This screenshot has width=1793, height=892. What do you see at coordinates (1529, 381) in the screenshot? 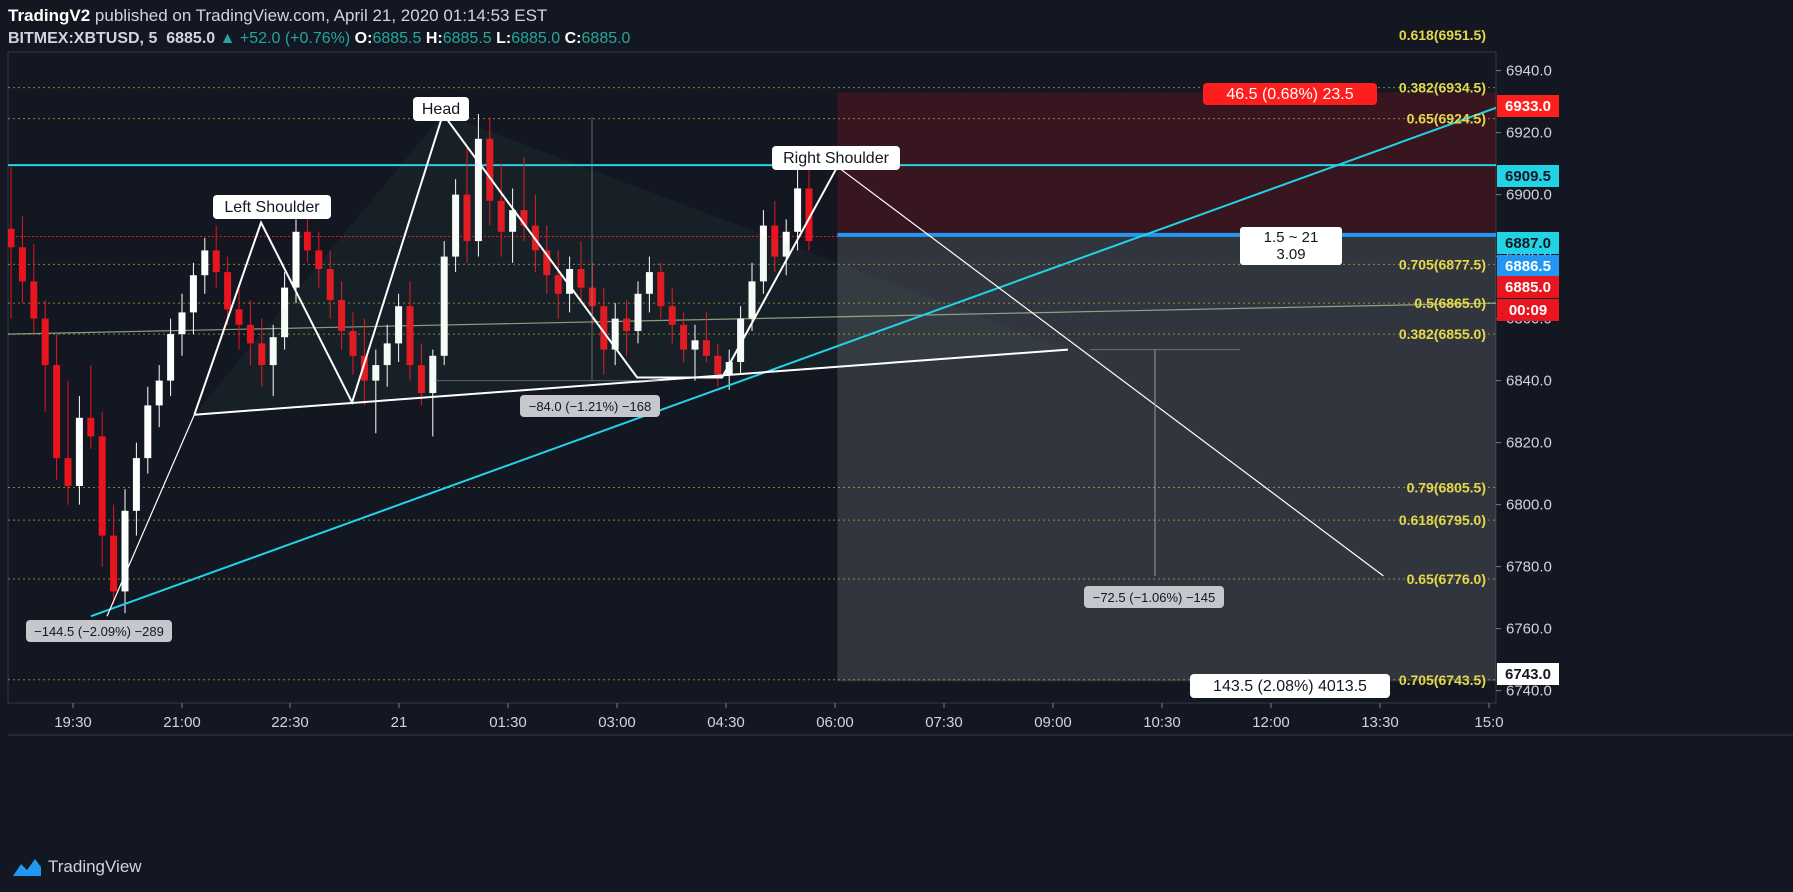
I see `y-tick-label: 6840.0` at bounding box center [1529, 381].